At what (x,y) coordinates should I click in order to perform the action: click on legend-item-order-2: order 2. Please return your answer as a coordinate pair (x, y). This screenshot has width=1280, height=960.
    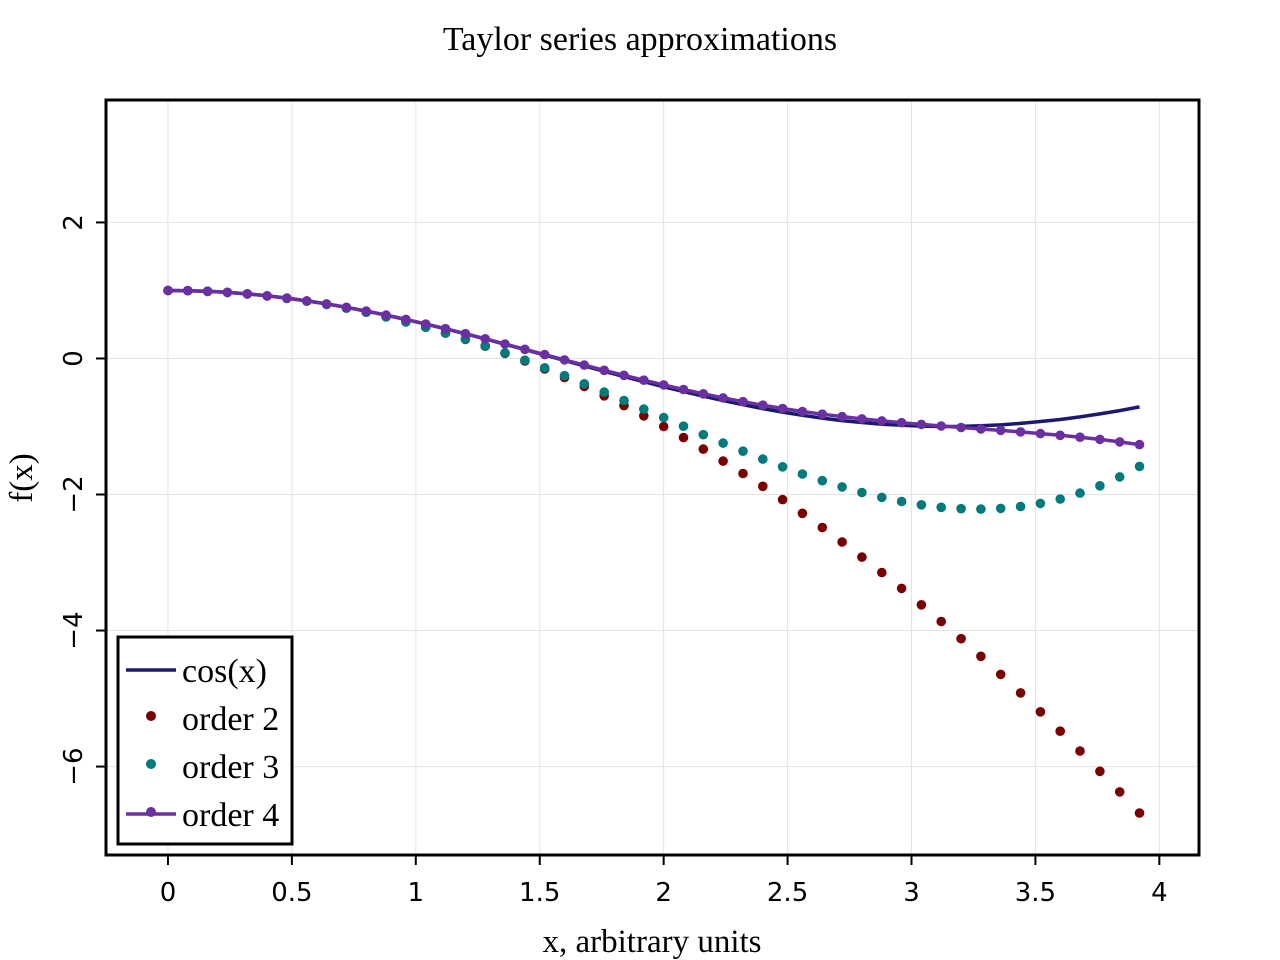
    Looking at the image, I should click on (212, 719).